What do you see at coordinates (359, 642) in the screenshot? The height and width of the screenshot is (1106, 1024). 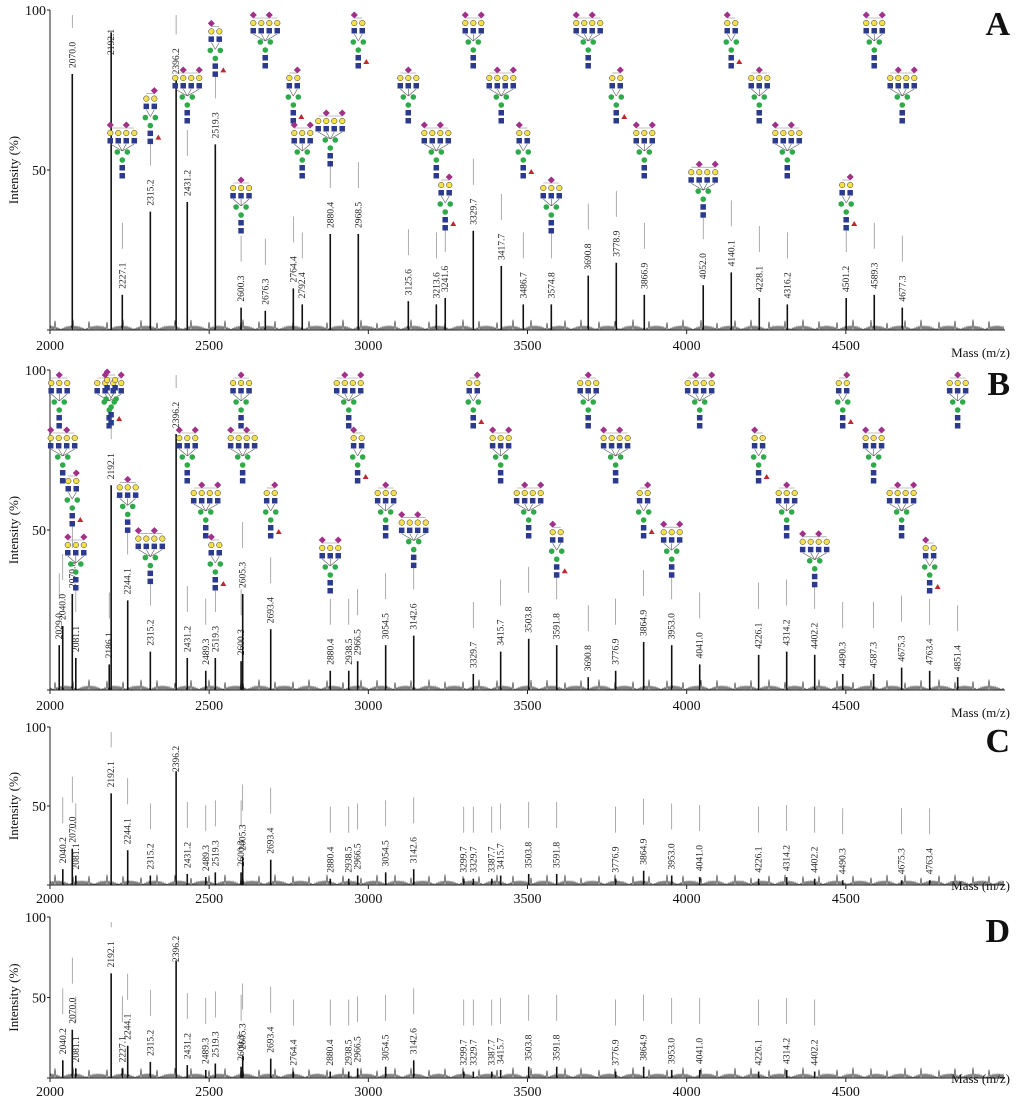 I see `peak-label: 2966.5` at bounding box center [359, 642].